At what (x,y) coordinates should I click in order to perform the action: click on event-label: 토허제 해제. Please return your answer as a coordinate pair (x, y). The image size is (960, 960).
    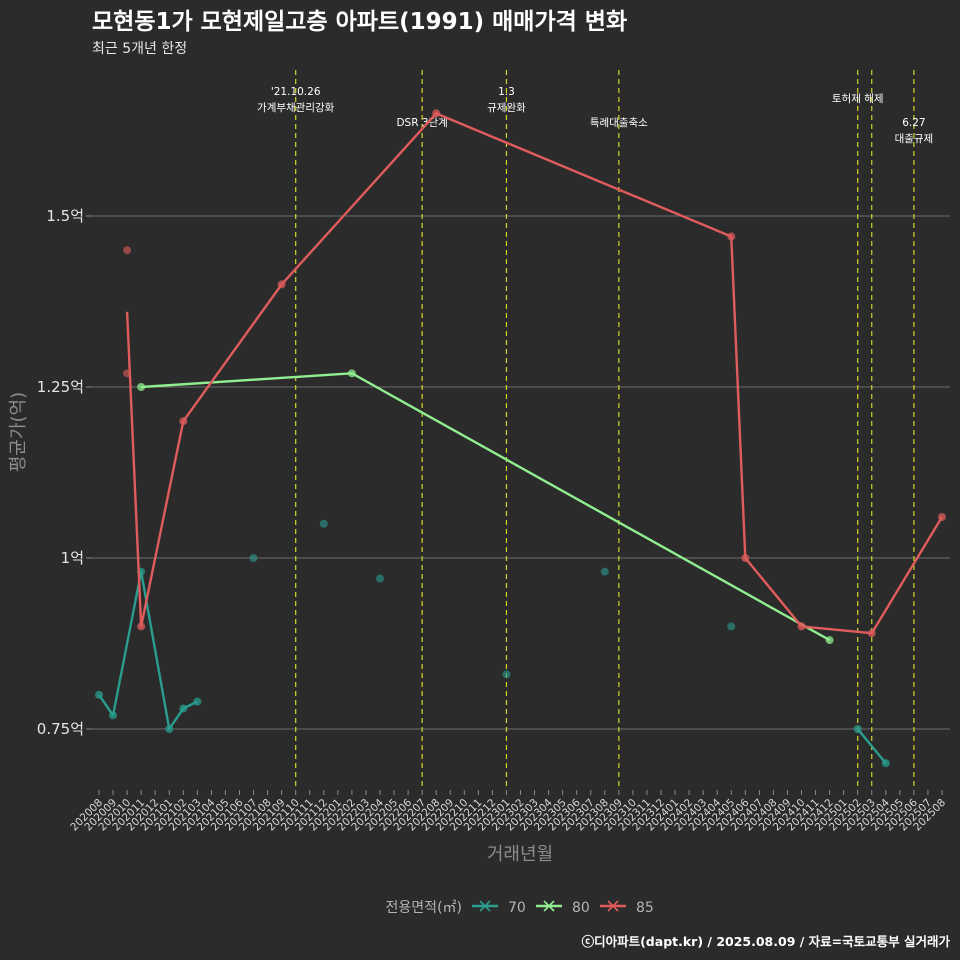
    Looking at the image, I should click on (858, 98).